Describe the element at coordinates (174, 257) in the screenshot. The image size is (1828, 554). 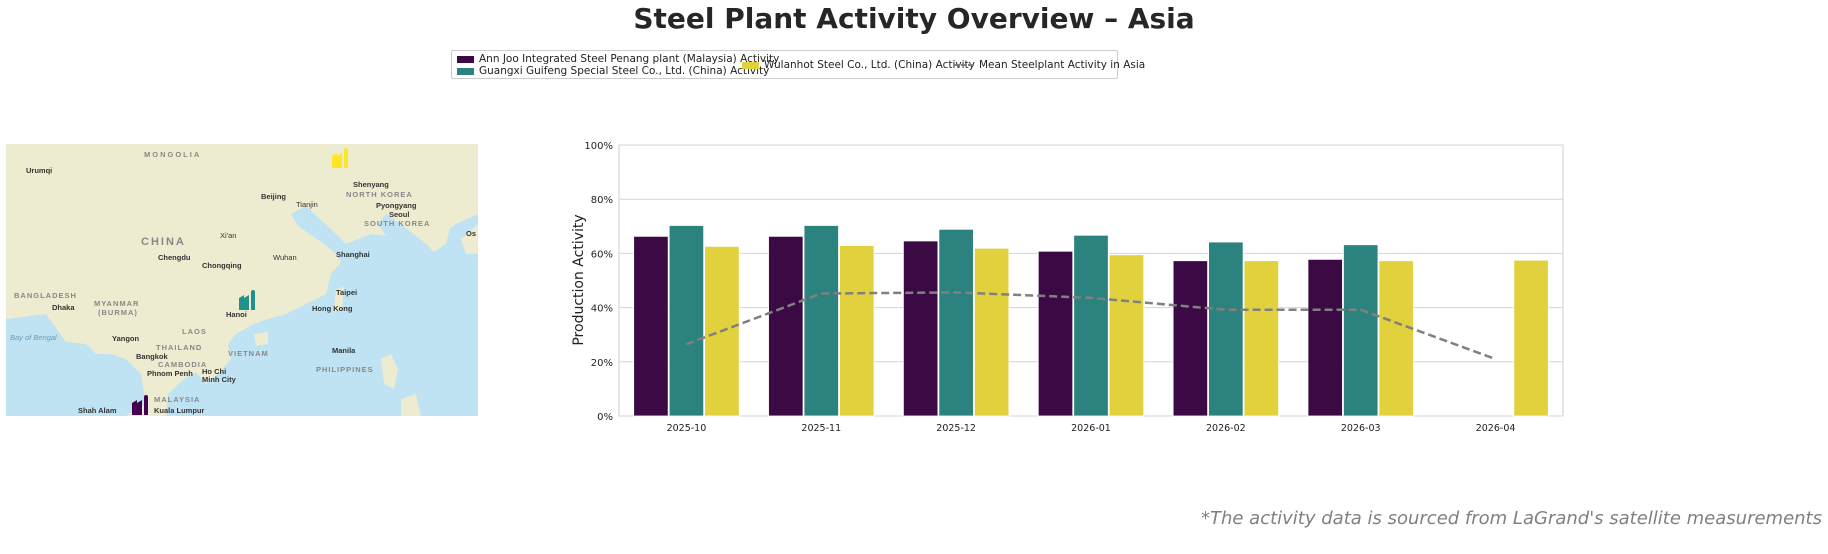
I see `map-label: Chengdu` at that location.